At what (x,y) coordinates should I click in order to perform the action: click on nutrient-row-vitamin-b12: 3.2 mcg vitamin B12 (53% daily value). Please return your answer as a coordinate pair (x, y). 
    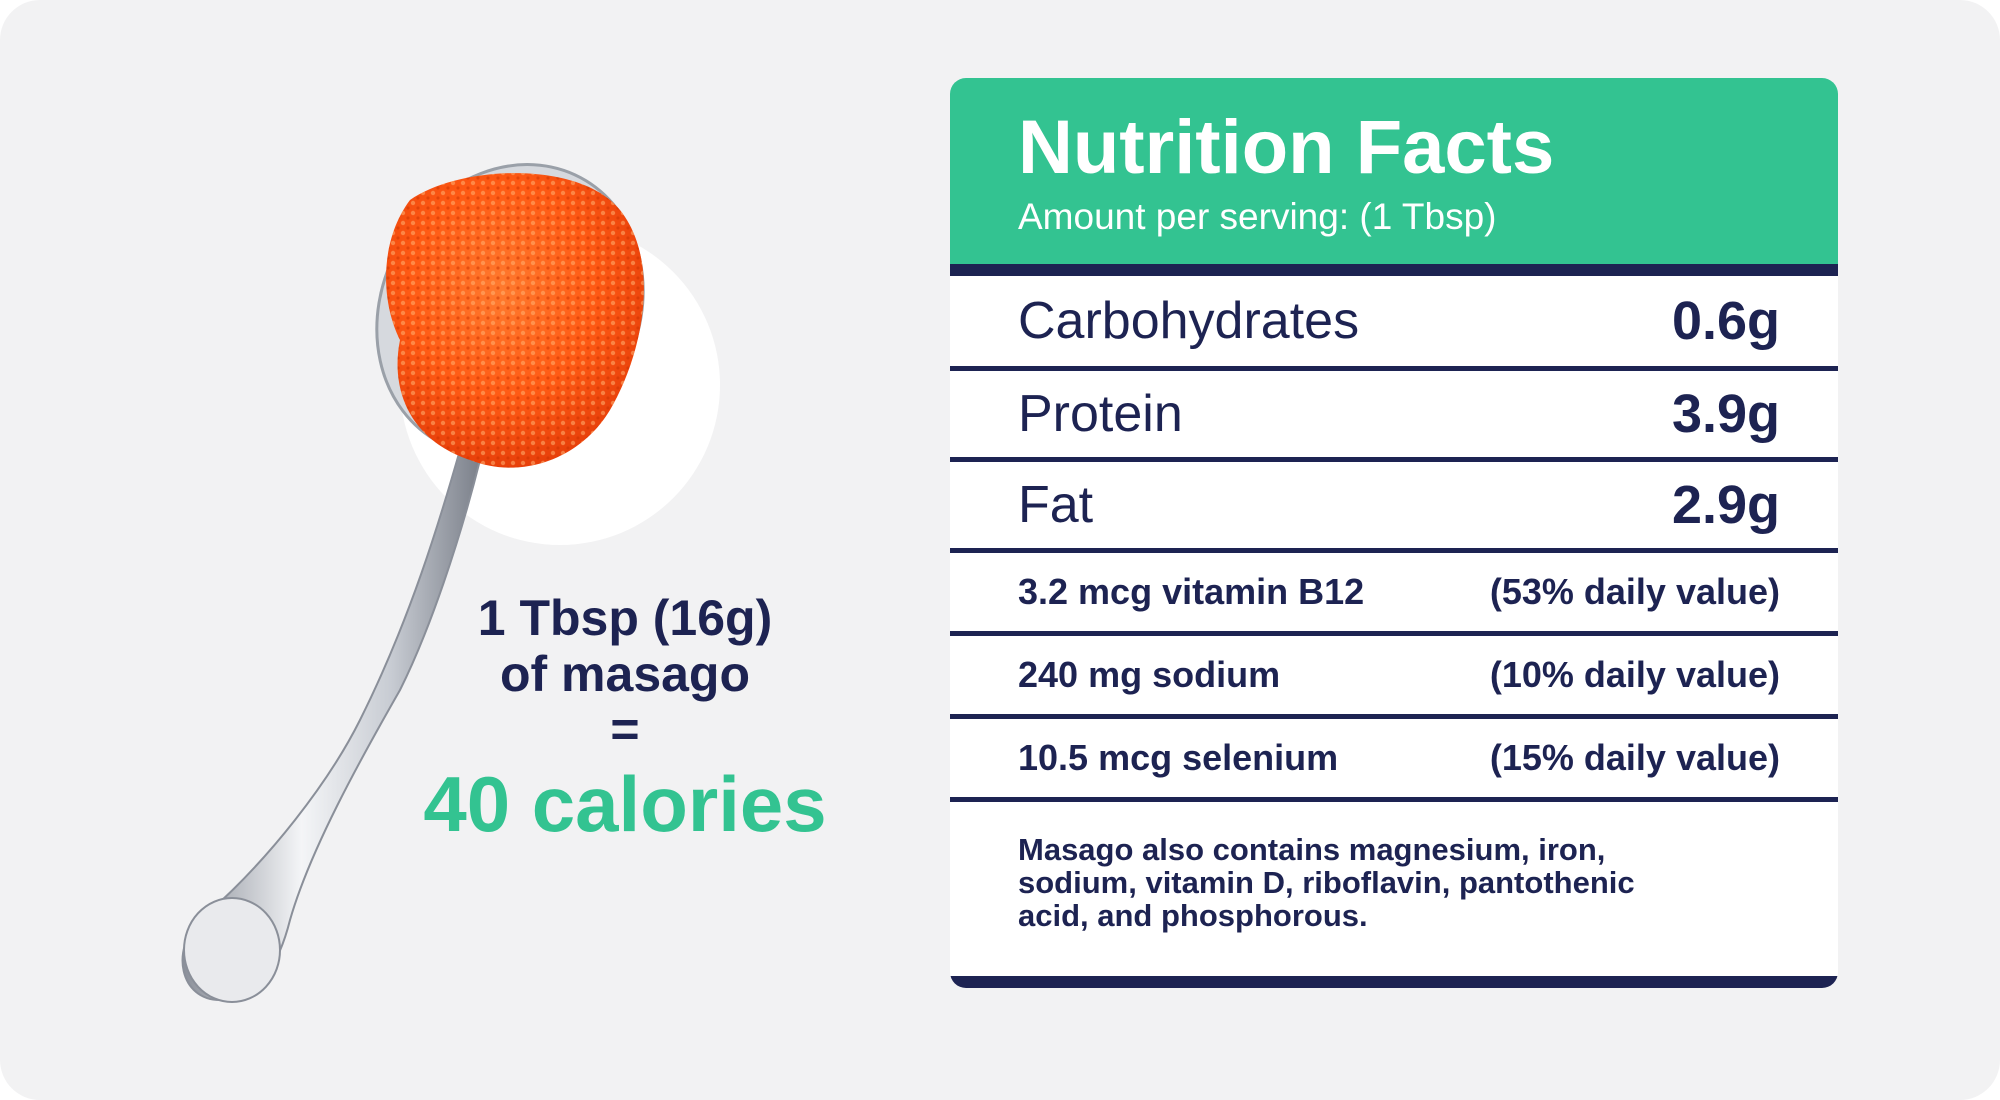
    Looking at the image, I should click on (1394, 594).